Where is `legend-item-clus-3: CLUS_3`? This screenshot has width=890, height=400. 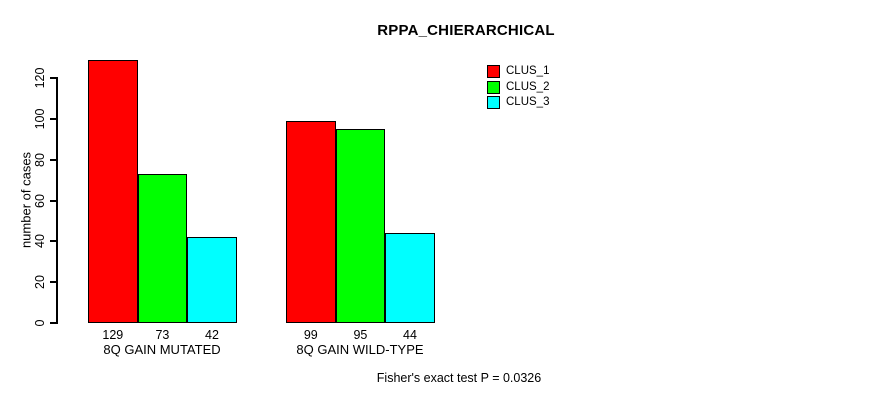
legend-item-clus-3: CLUS_3 is located at coordinates (518, 103).